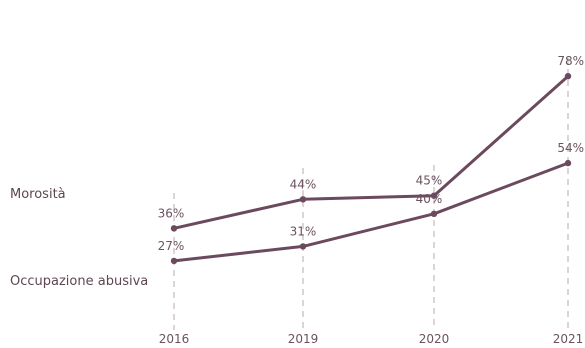 This screenshot has height=348, width=585. What do you see at coordinates (79, 238) in the screenshot?
I see `series-names: Morosità Occupazione abusiva` at bounding box center [79, 238].